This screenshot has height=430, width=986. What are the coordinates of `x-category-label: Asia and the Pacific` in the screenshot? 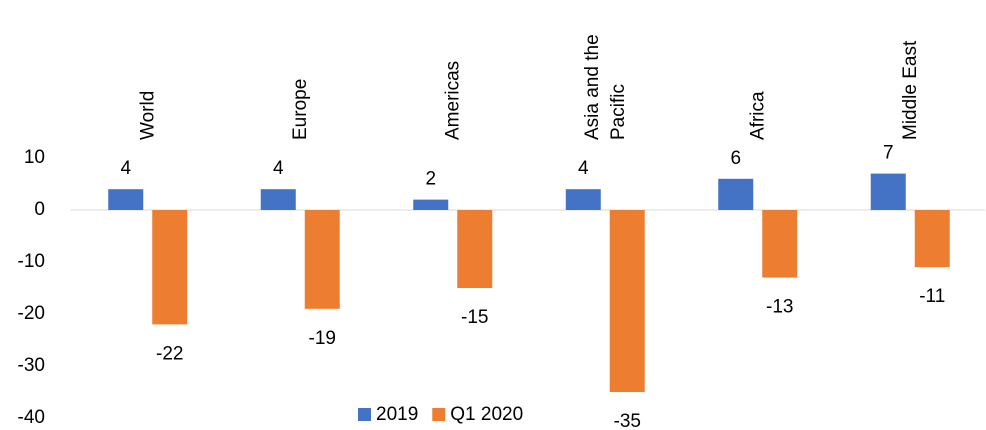 It's located at (605, 87).